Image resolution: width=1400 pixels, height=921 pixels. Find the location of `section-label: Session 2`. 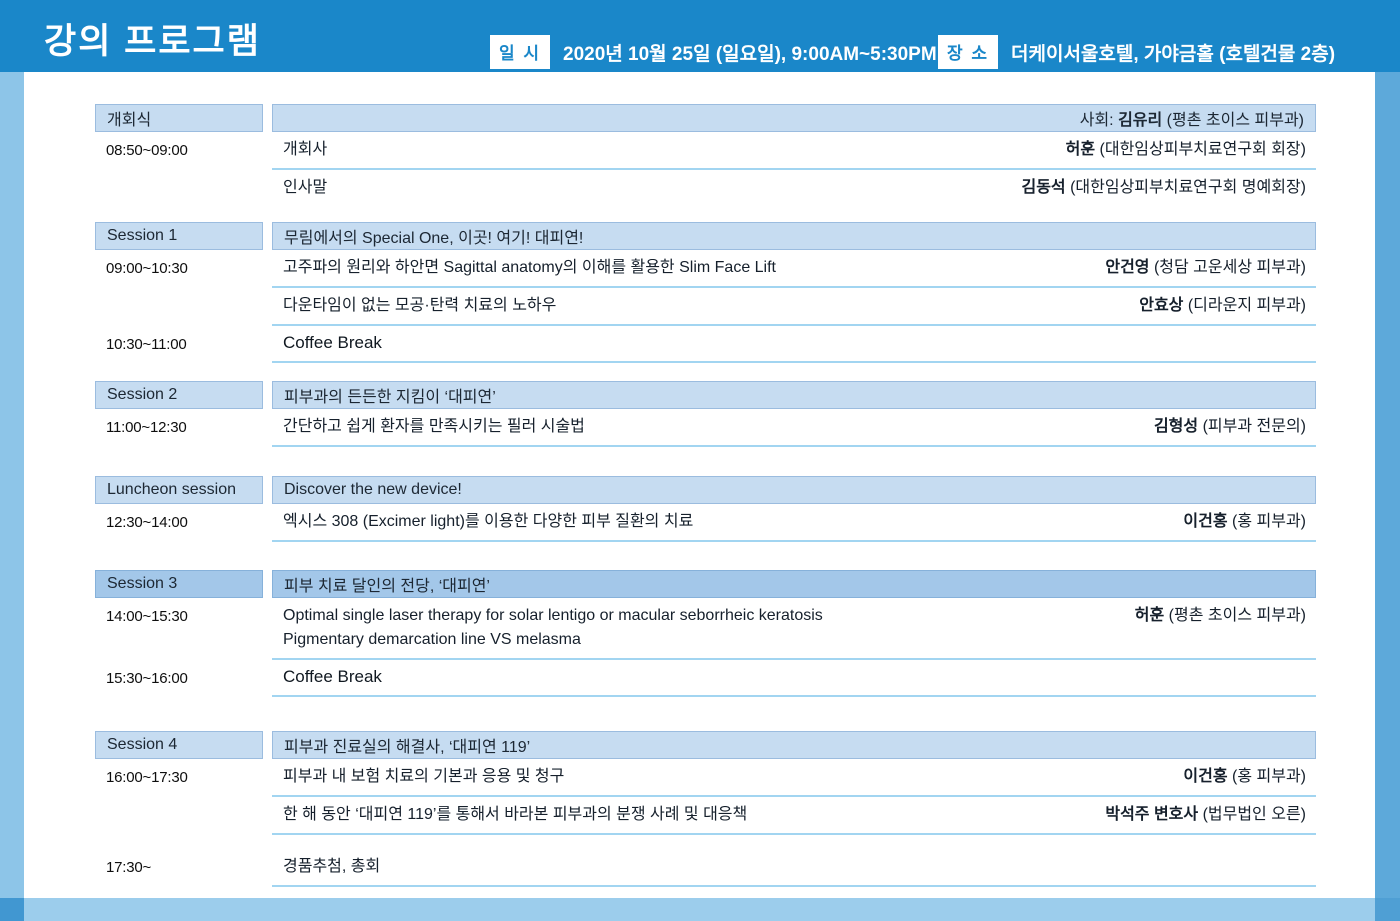

section-label: Session 2 is located at coordinates (179, 395).